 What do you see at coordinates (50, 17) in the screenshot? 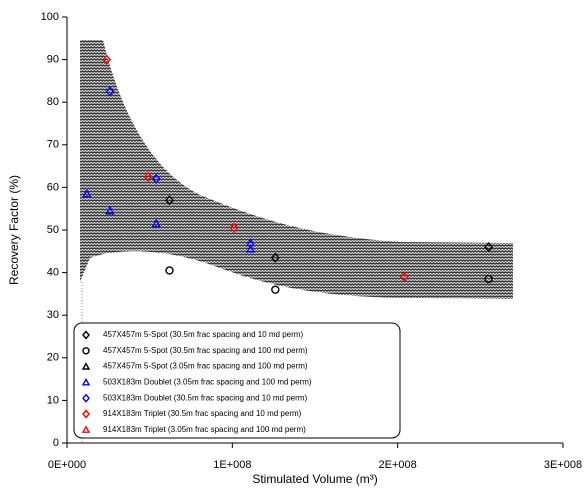
I see `y-tick-label: 100` at bounding box center [50, 17].